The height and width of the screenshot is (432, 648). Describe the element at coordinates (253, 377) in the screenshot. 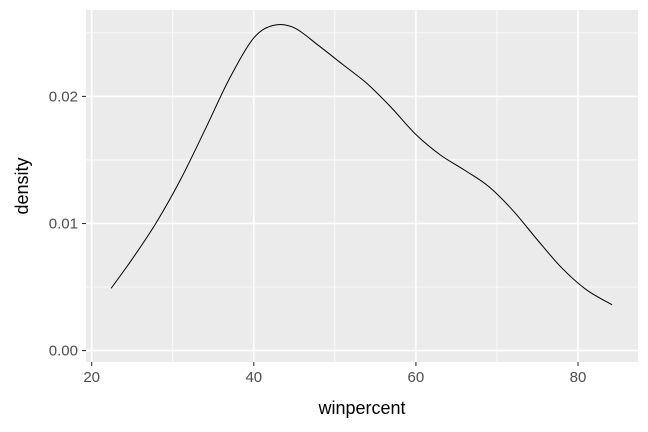

I see `x-tick-label: 40` at that location.